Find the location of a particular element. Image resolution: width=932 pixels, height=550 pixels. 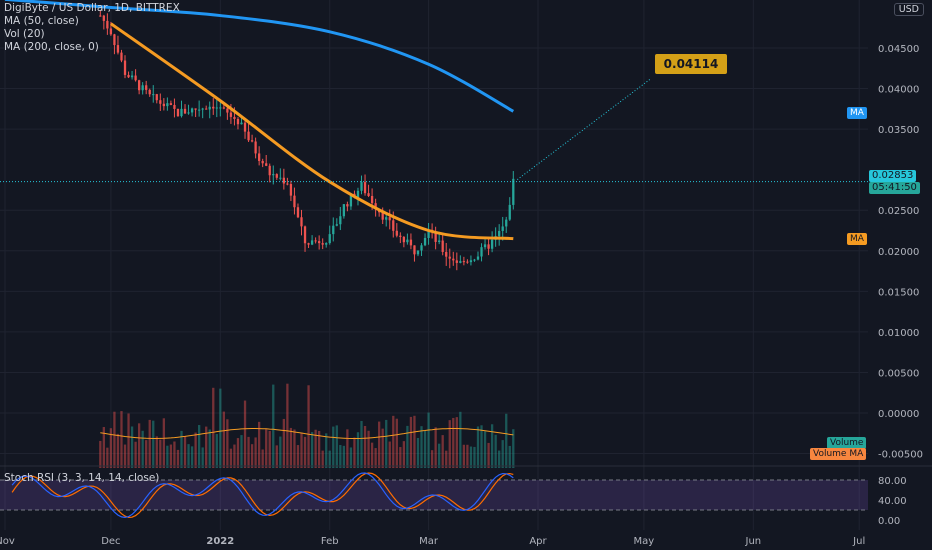

time-tick-0: Nov is located at coordinates (7, 541).